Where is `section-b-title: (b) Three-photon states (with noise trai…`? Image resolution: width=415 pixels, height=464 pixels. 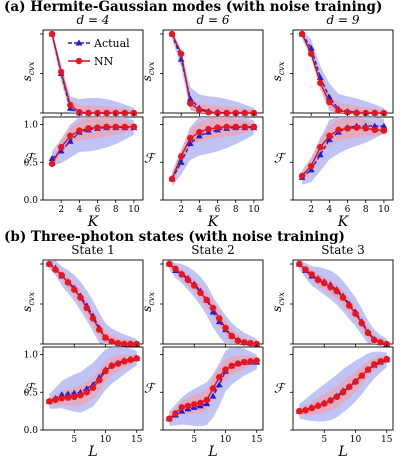
section-b-title: (b) Three-photon states (with noise trai… is located at coordinates (174, 237).